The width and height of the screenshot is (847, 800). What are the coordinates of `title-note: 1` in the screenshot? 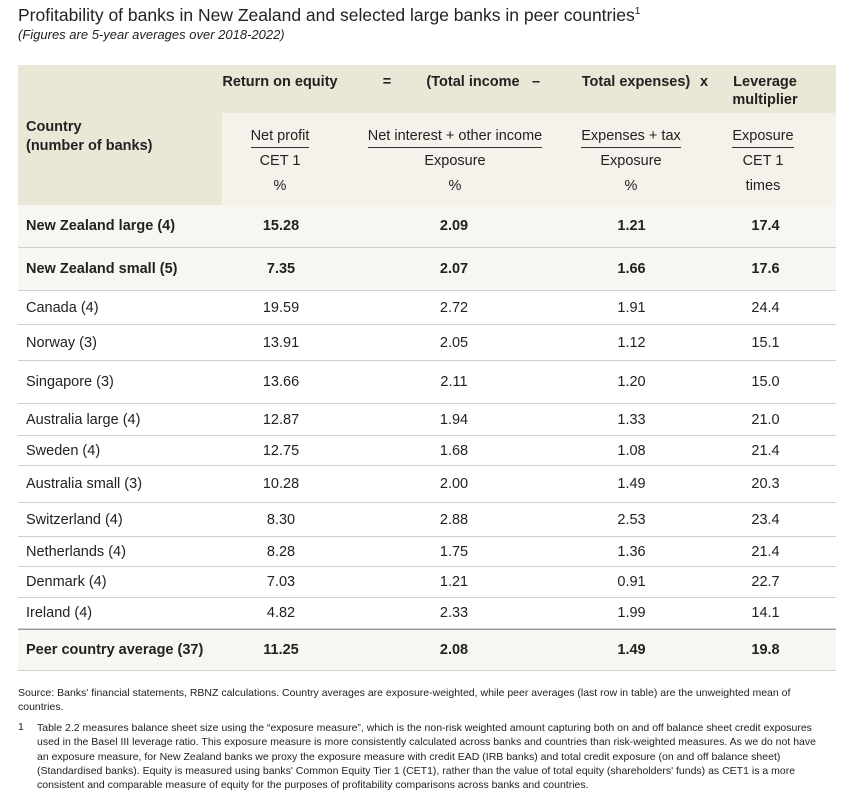 It's located at (637, 12).